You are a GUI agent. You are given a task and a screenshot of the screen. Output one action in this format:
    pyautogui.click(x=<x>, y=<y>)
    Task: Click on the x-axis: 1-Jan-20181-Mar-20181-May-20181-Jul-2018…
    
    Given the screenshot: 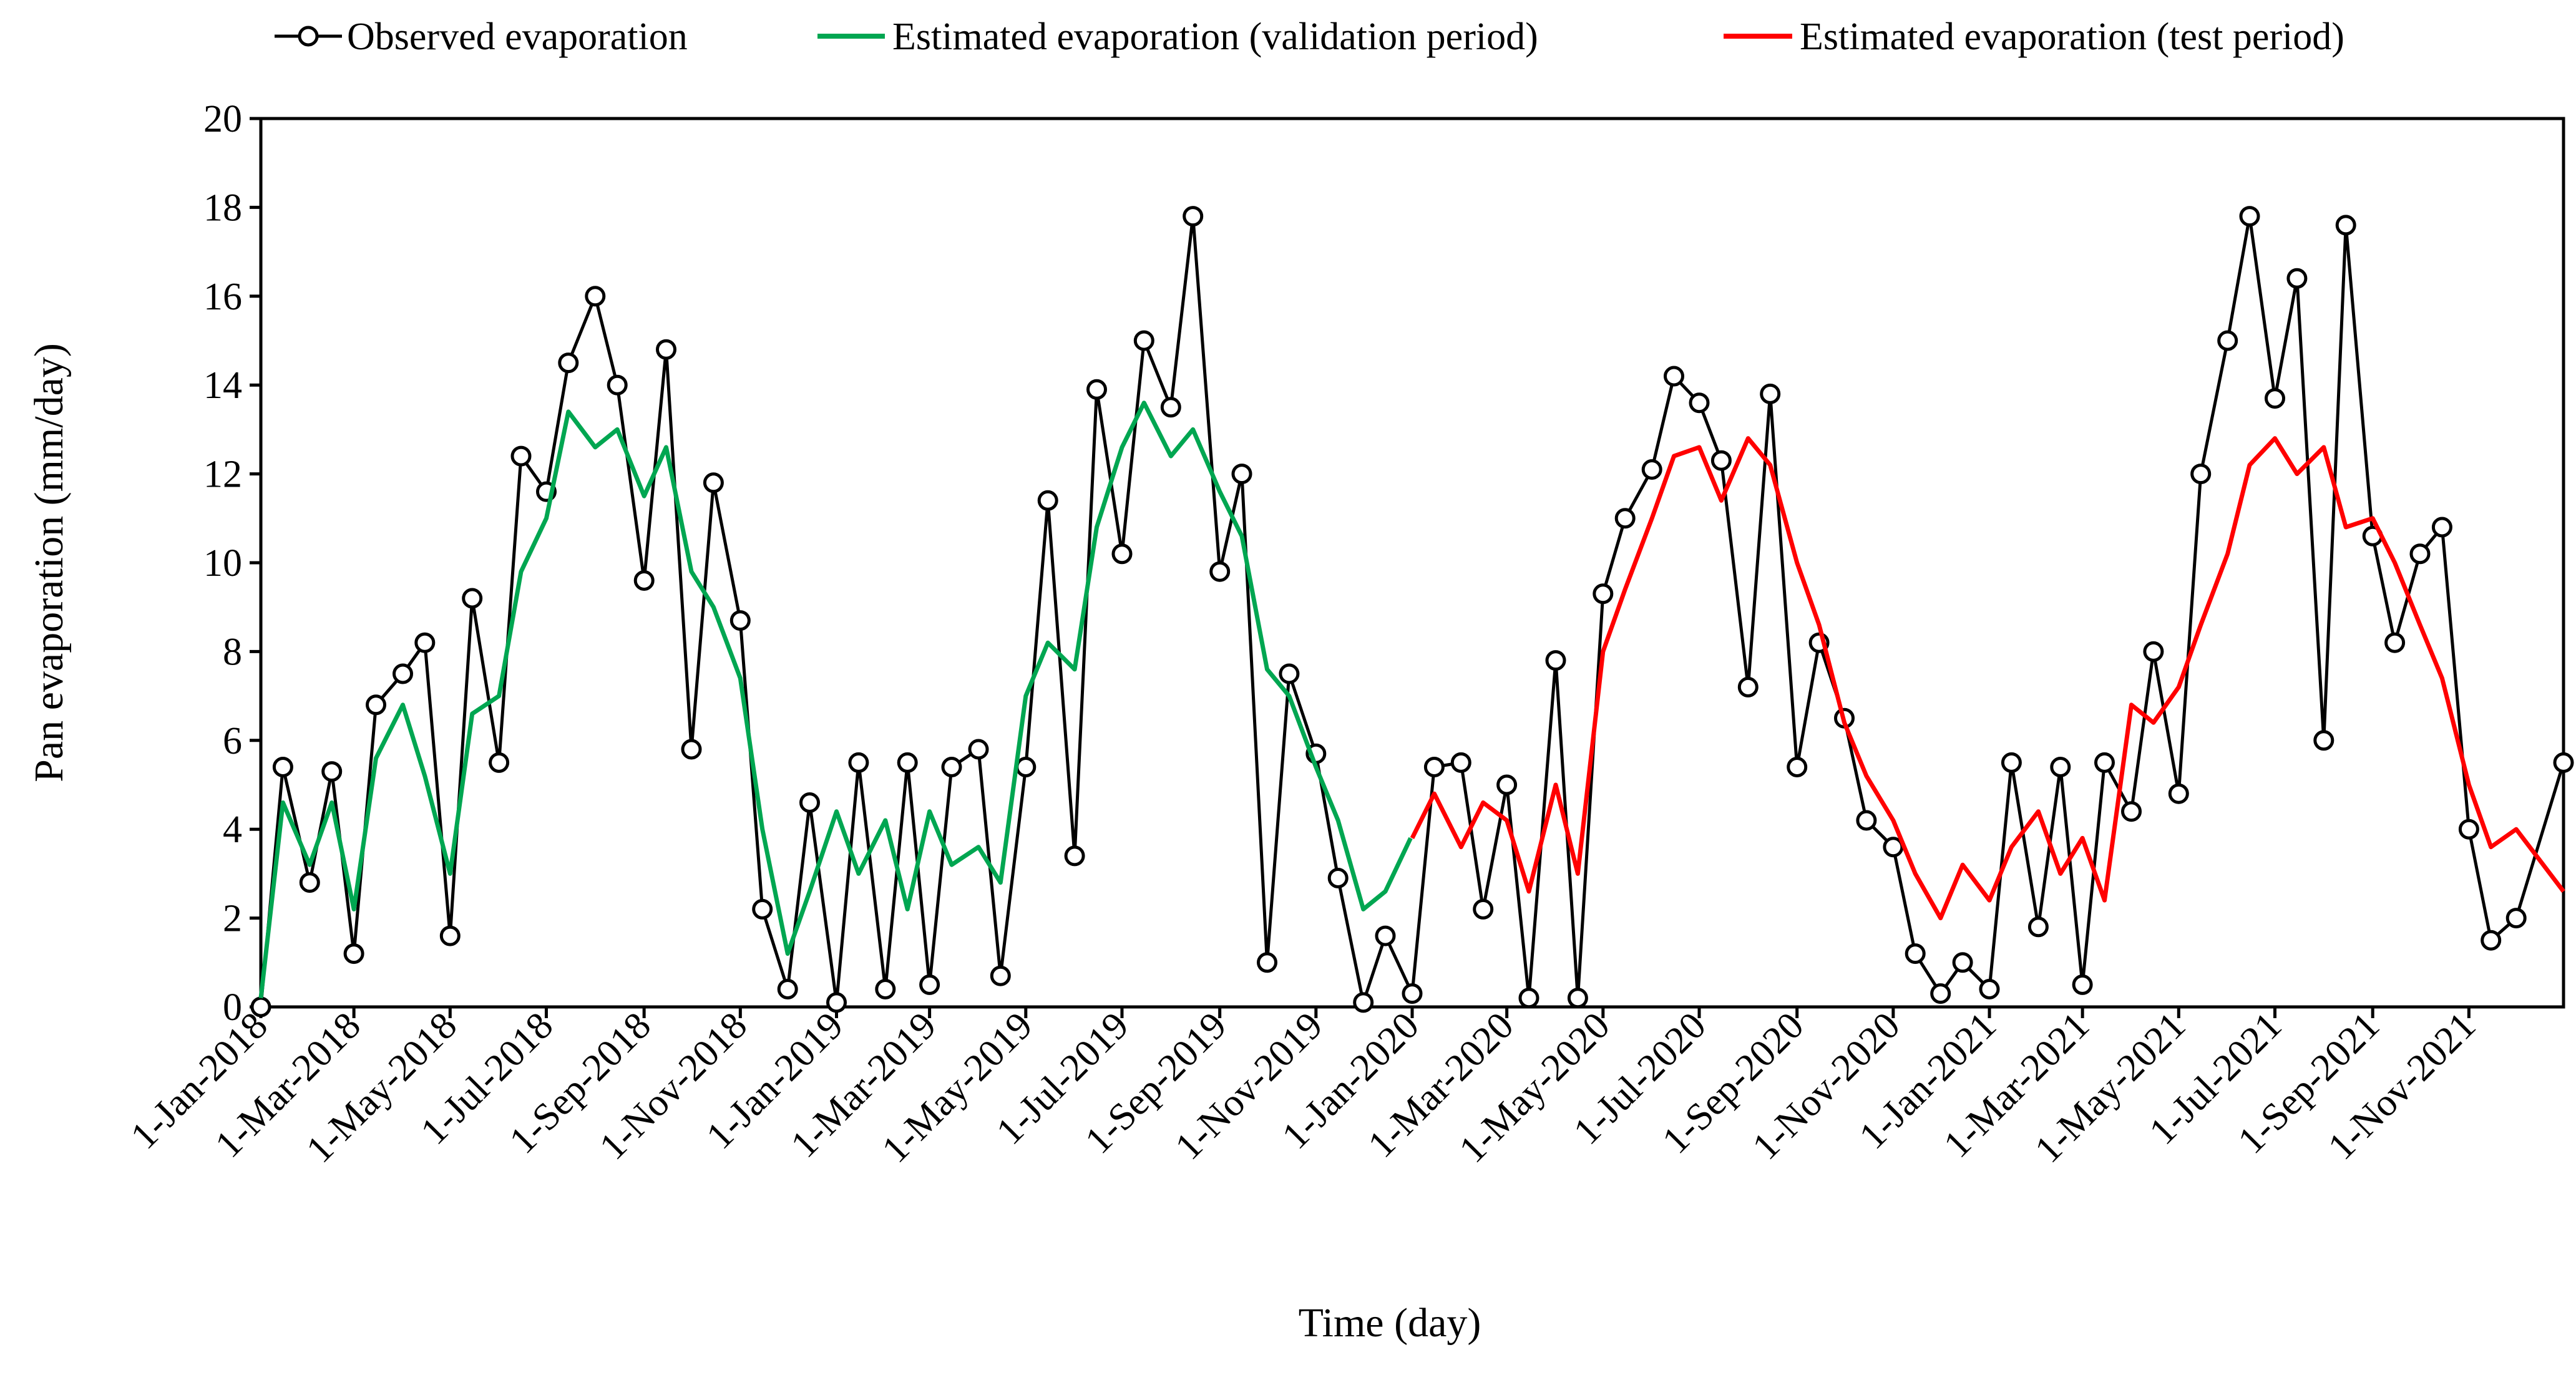 What is the action you would take?
    pyautogui.click(x=1303, y=1087)
    